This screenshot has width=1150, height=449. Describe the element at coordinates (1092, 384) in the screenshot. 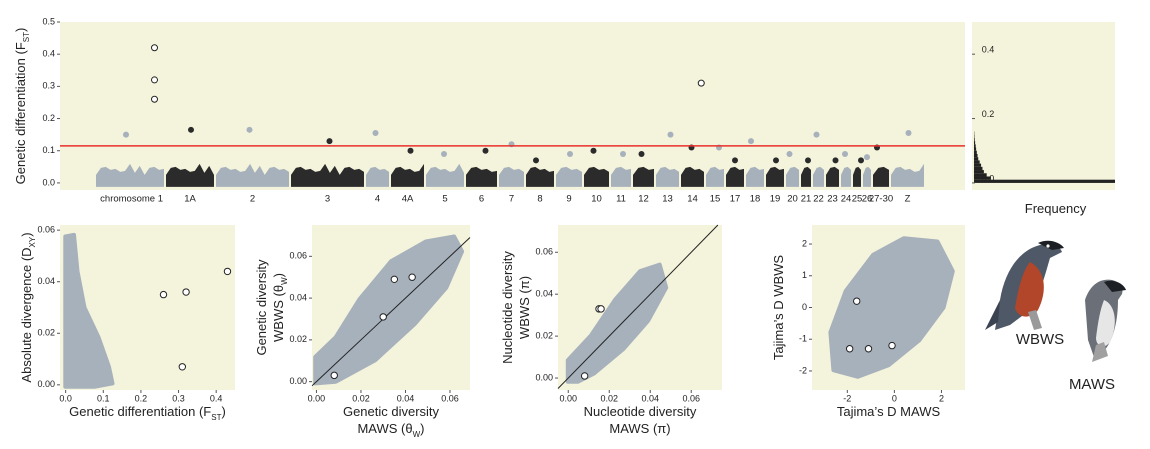

I see `illustration-label: MAWS` at that location.